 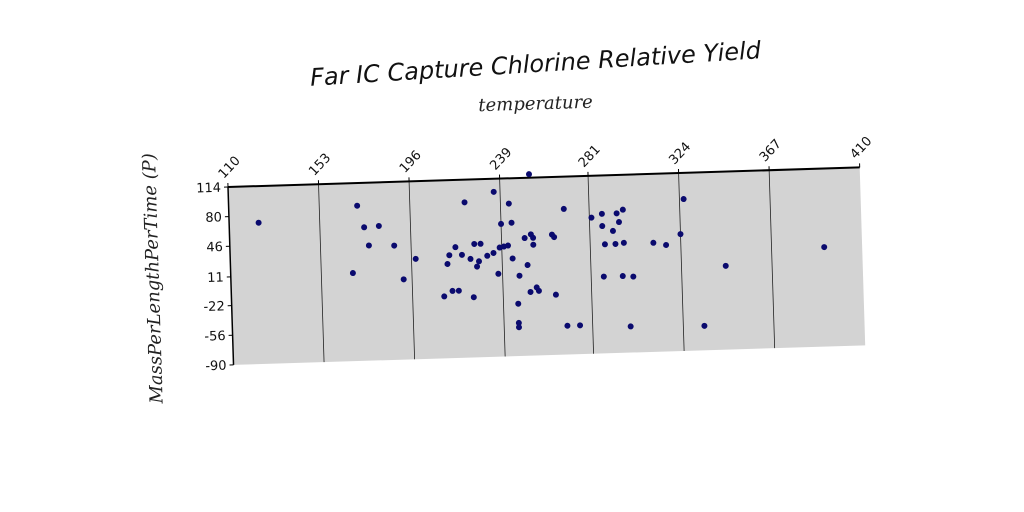 I want to click on y-tick-label: 46, so click(x=214, y=248).